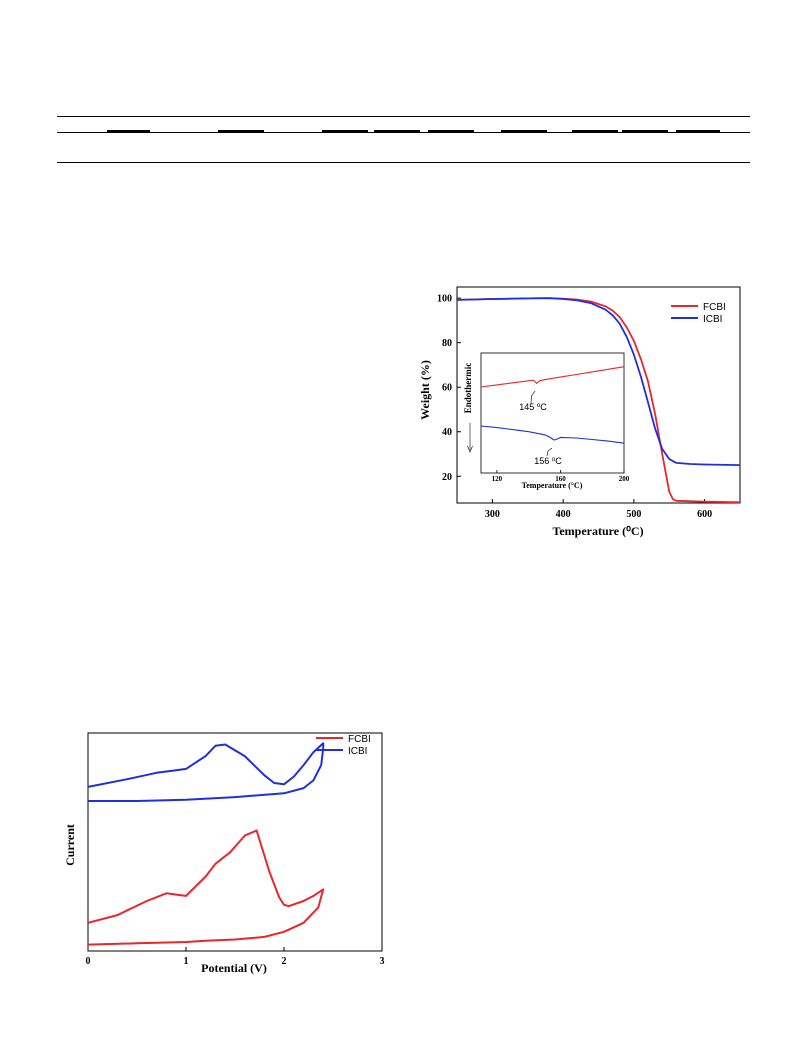 This screenshot has width=793, height=1057. Describe the element at coordinates (492, 514) in the screenshot. I see `x-tick-label: 300` at that location.